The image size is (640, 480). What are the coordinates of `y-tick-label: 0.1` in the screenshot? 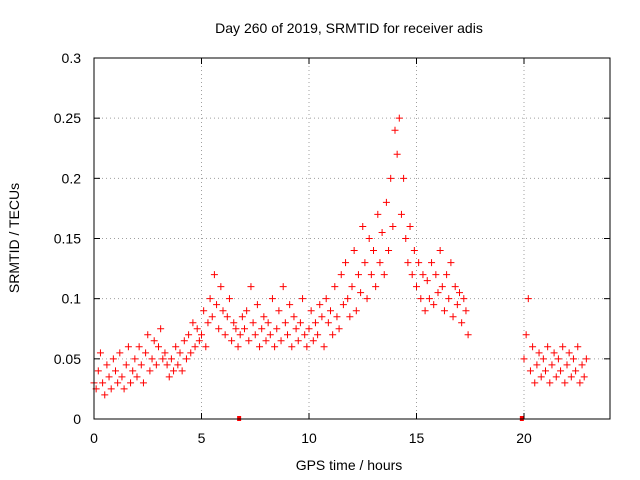 It's located at (72, 299).